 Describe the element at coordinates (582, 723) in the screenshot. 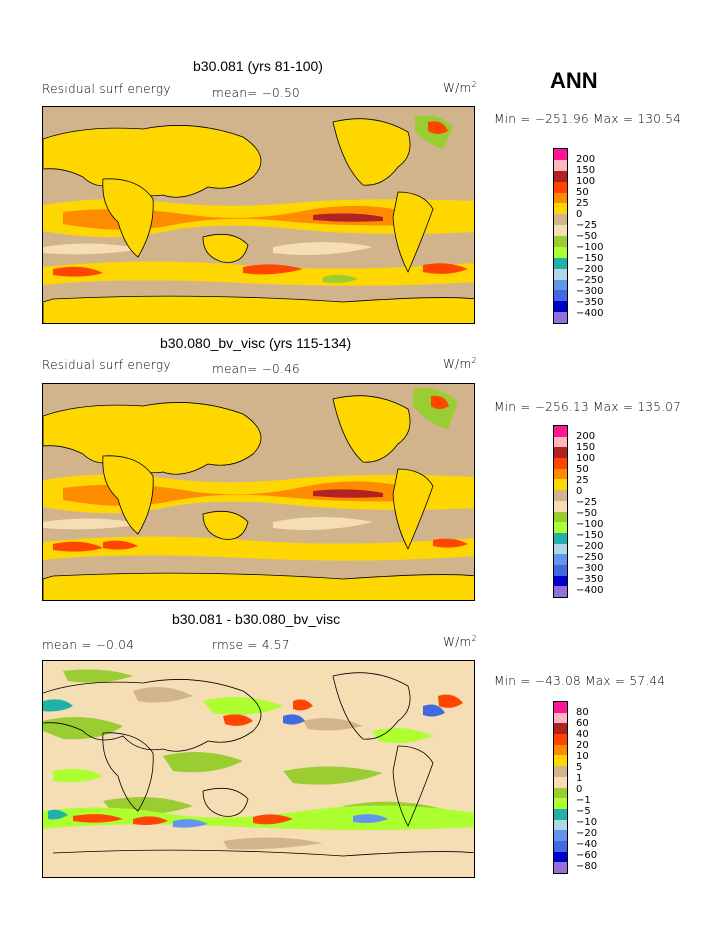

I see `colorbar-tick: 60` at that location.